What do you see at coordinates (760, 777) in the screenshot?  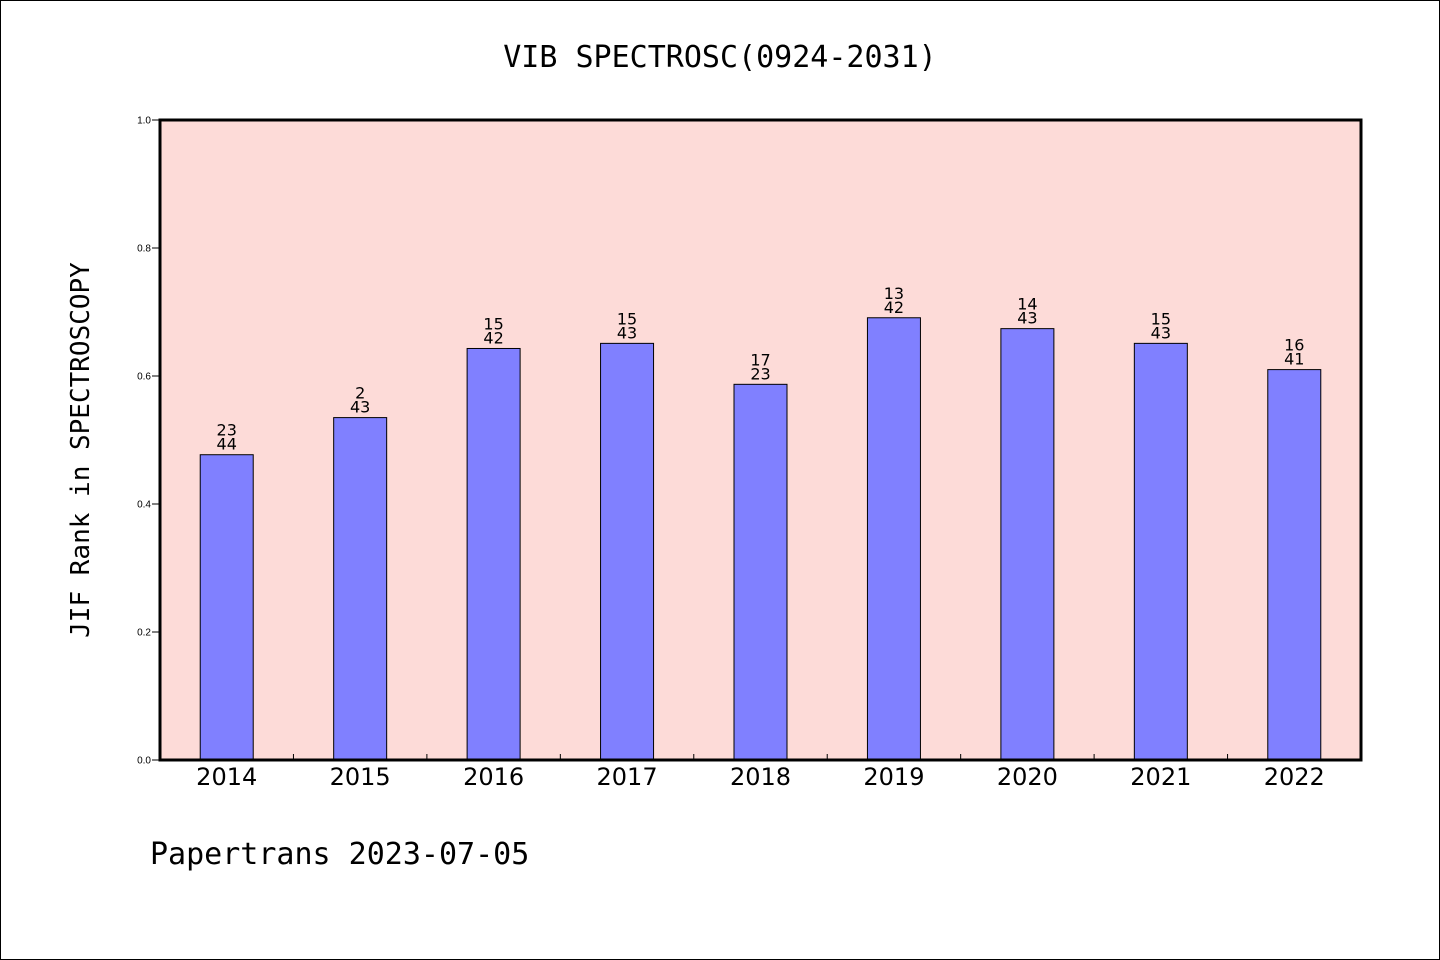 I see `x-tick-label: 2018` at bounding box center [760, 777].